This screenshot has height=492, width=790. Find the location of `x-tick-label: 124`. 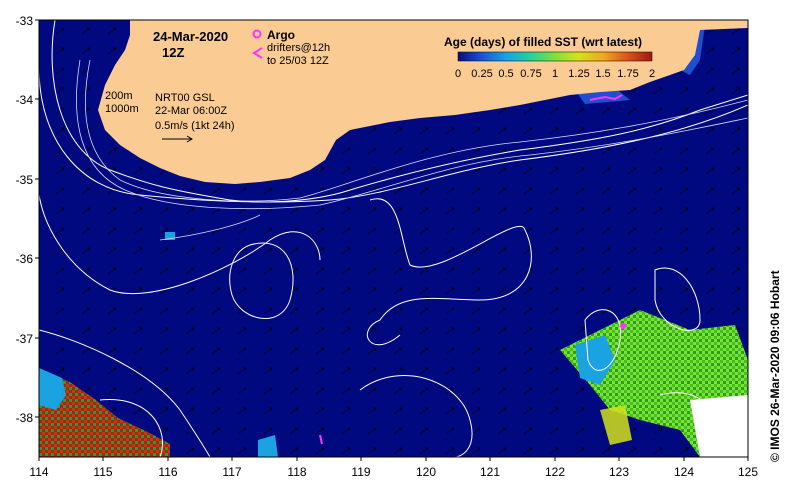

x-tick-label: 124 is located at coordinates (684, 472).